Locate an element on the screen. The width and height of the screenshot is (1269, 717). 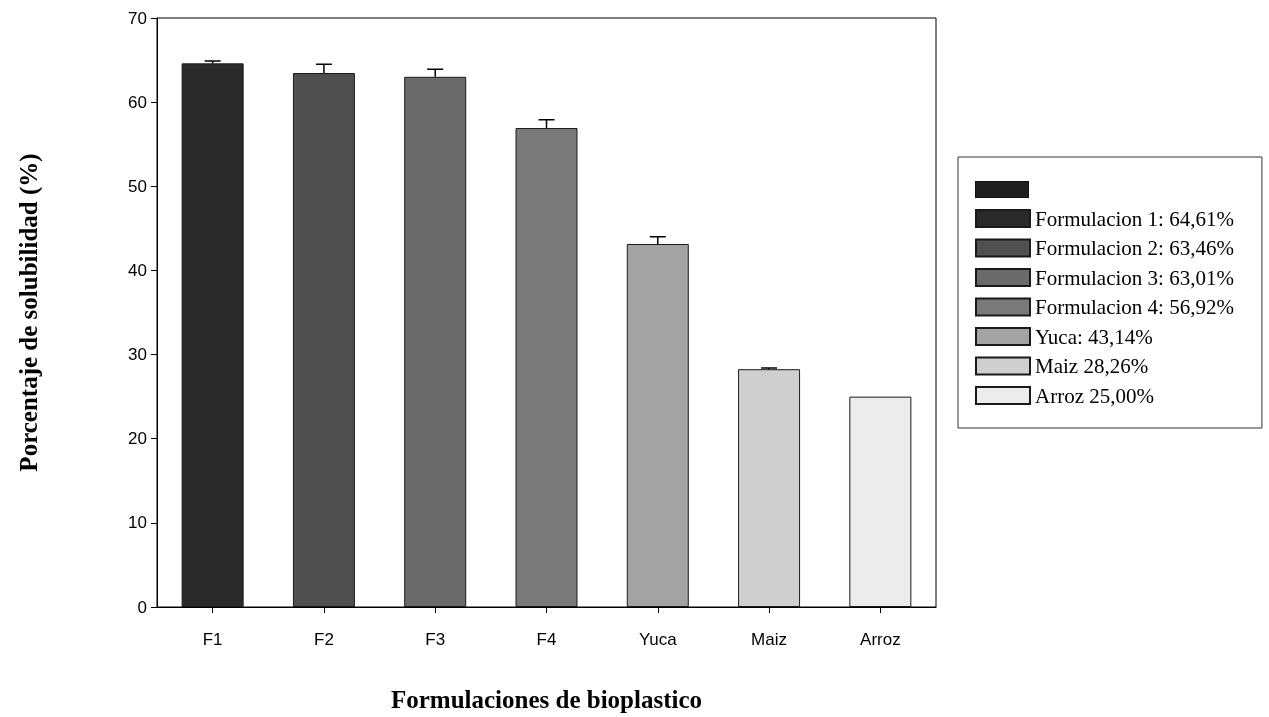
y-tick-label: 50 is located at coordinates (137, 186).